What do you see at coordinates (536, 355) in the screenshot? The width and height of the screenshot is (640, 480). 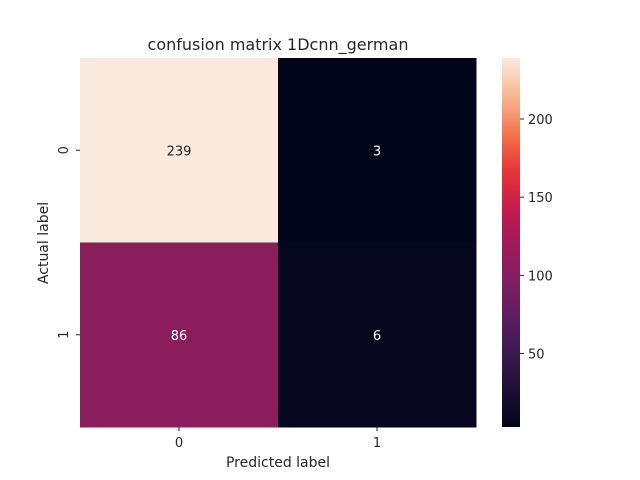 I see `colorbar-tick-label: 50` at bounding box center [536, 355].